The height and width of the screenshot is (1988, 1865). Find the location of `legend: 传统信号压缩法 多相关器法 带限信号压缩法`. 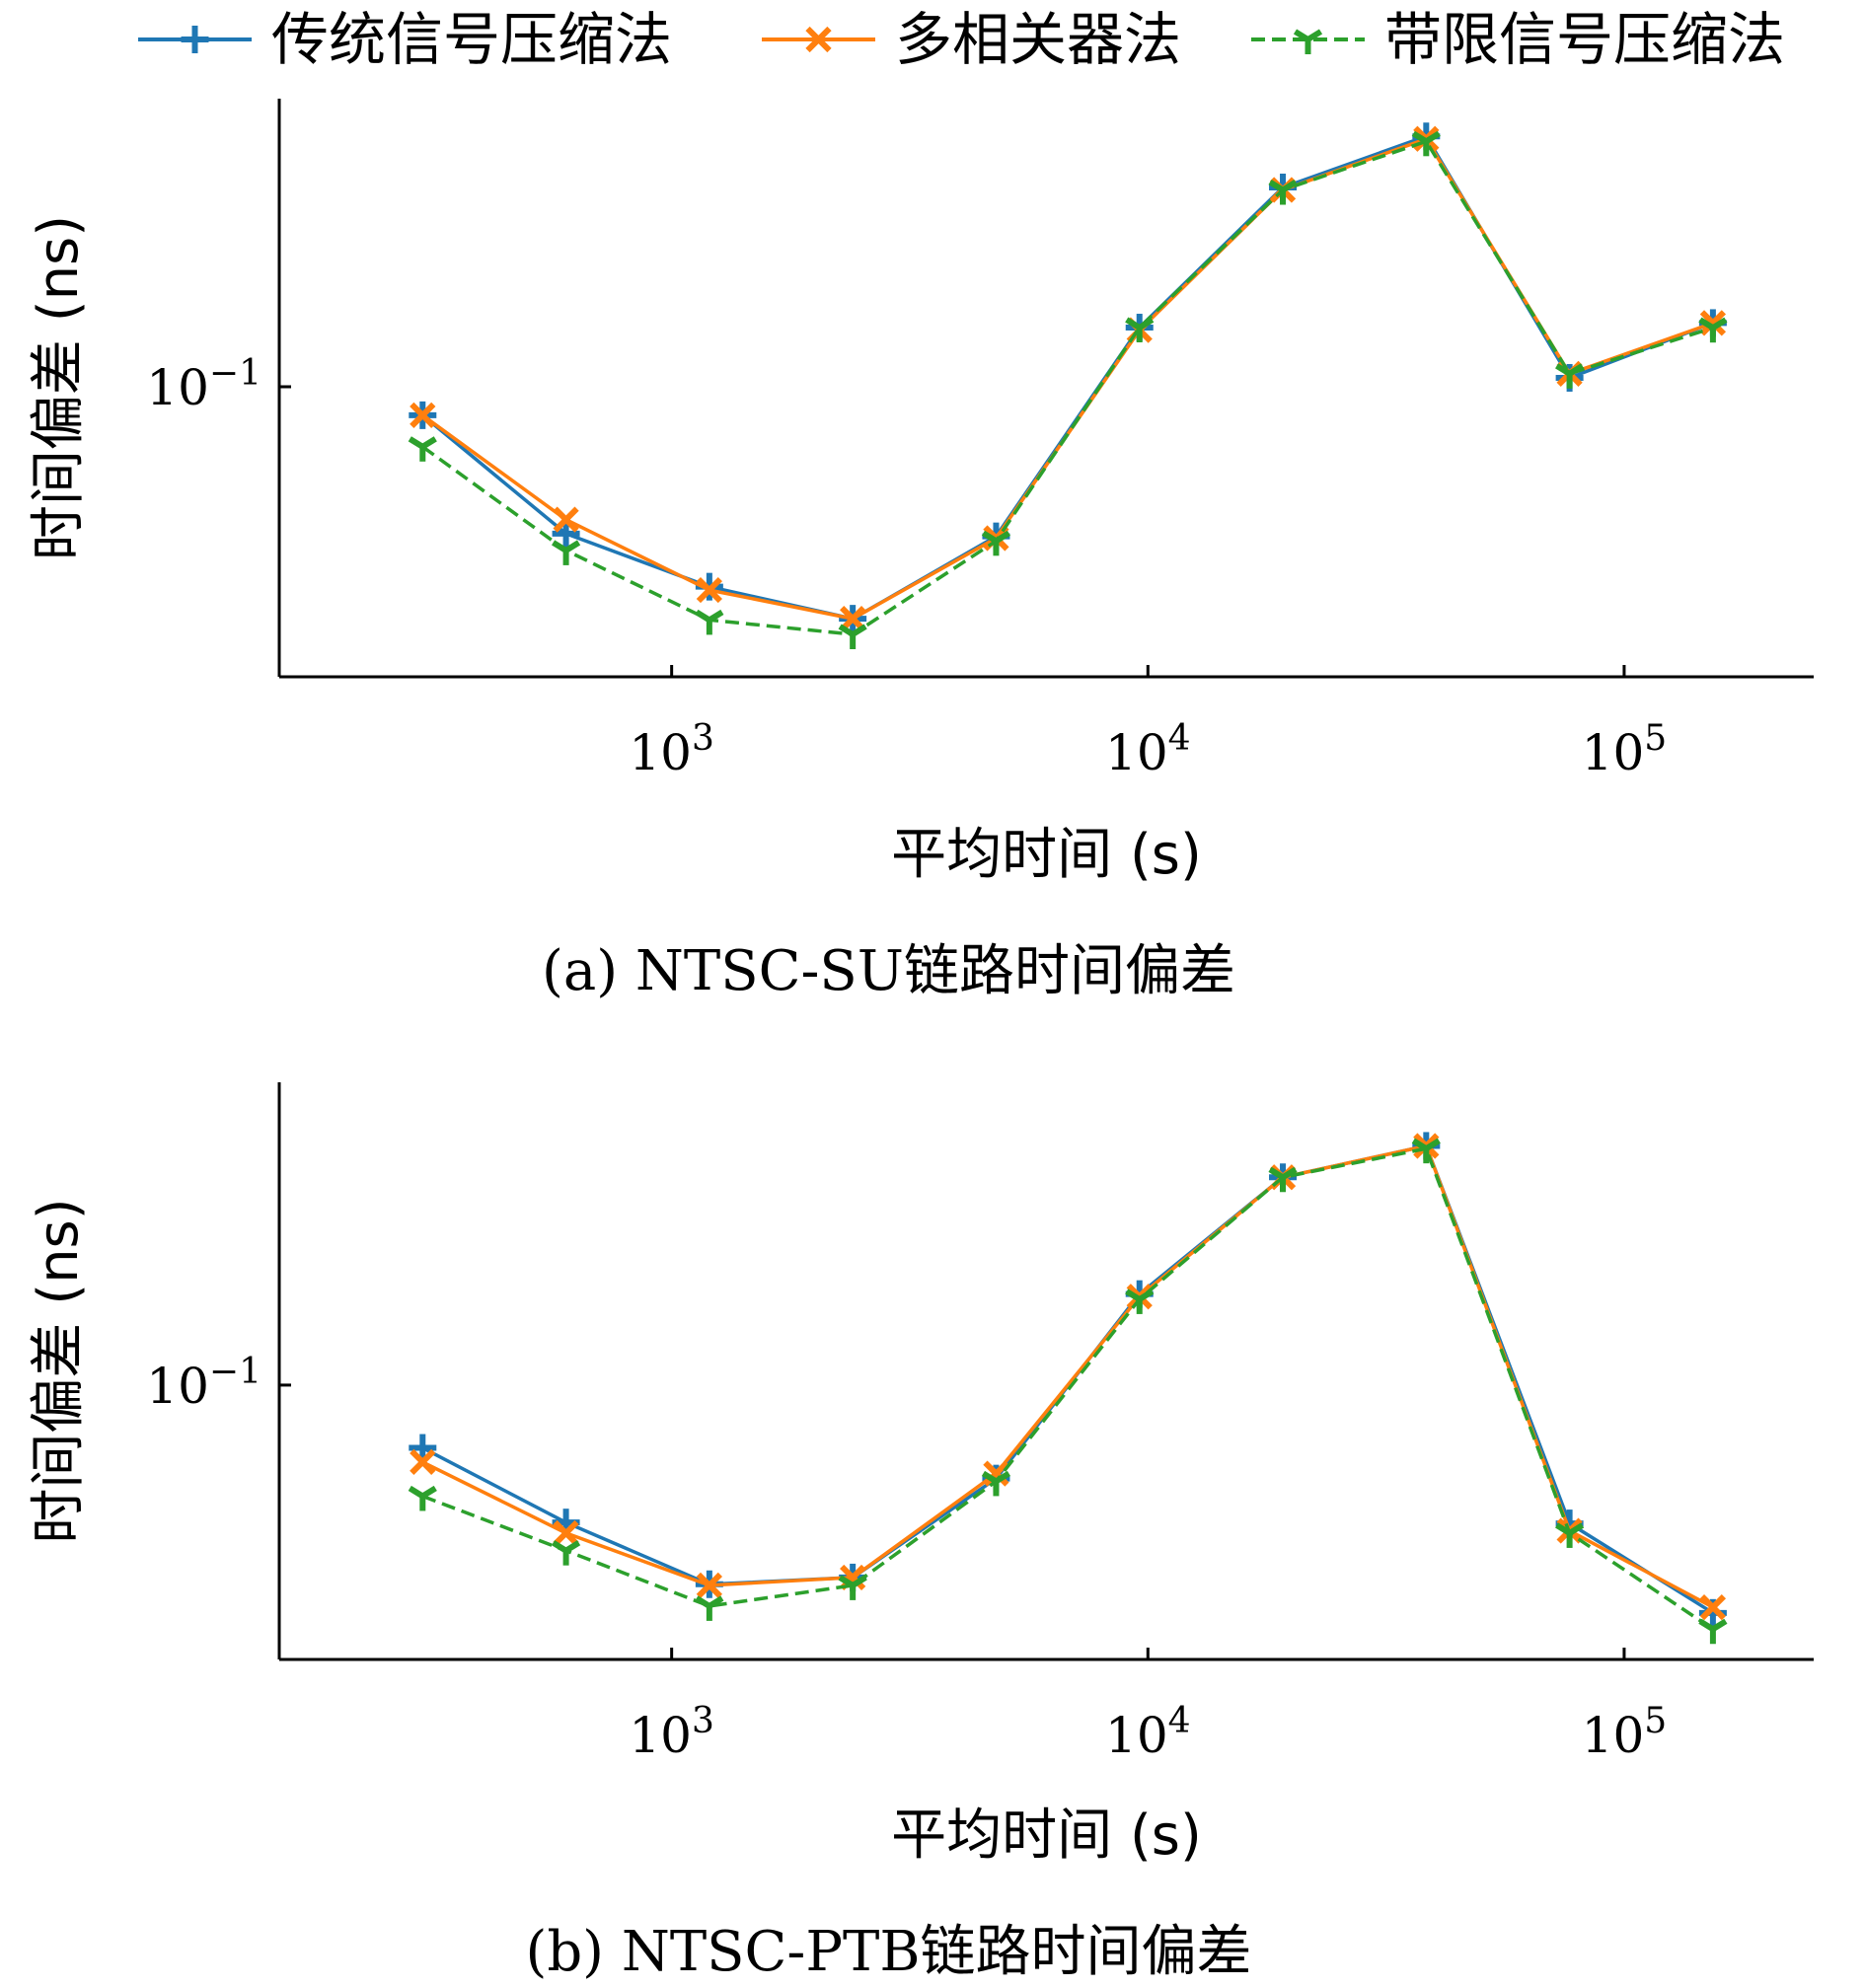

legend: 传统信号压缩法 多相关器法 带限信号压缩法 is located at coordinates (961, 40).